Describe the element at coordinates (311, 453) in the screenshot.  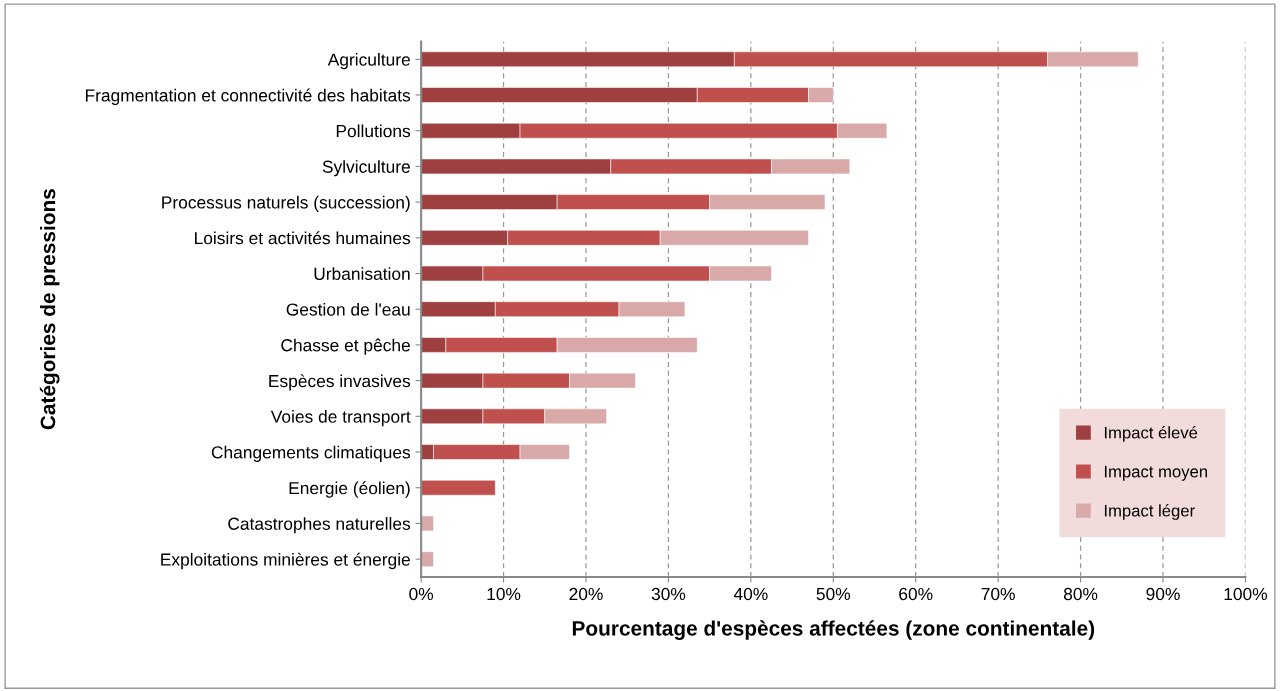
I see `y-tick-label: Changements climatiques` at that location.